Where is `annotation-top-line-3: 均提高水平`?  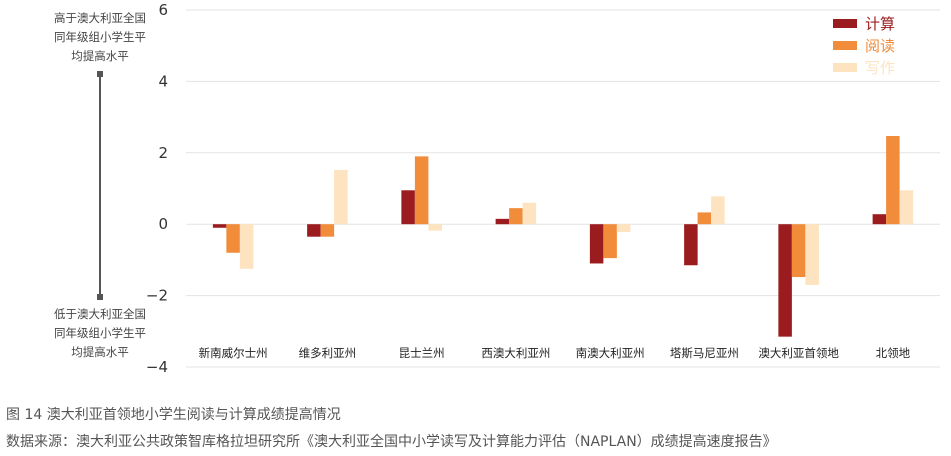
annotation-top-line-3: 均提高水平 is located at coordinates (100, 56).